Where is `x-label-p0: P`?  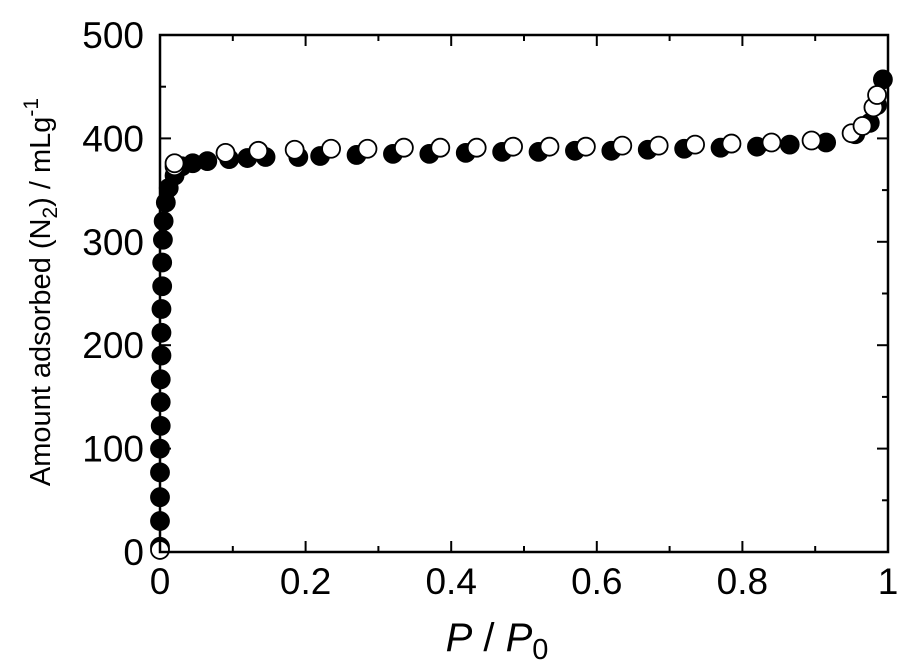
x-label-p0: P is located at coordinates (519, 638).